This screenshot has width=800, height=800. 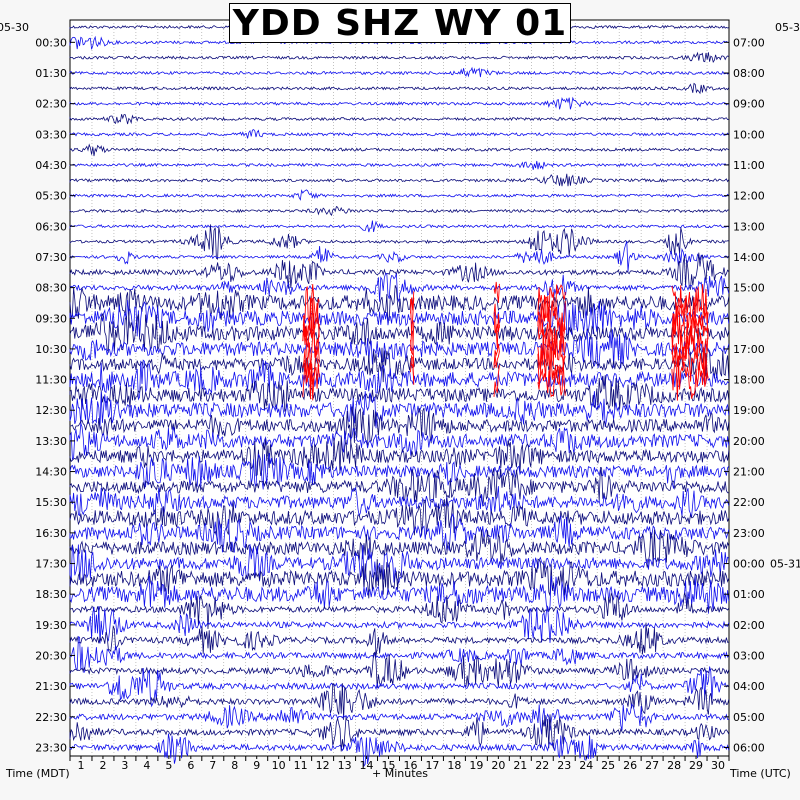 I want to click on left-time-label: 23:30, so click(x=51, y=748).